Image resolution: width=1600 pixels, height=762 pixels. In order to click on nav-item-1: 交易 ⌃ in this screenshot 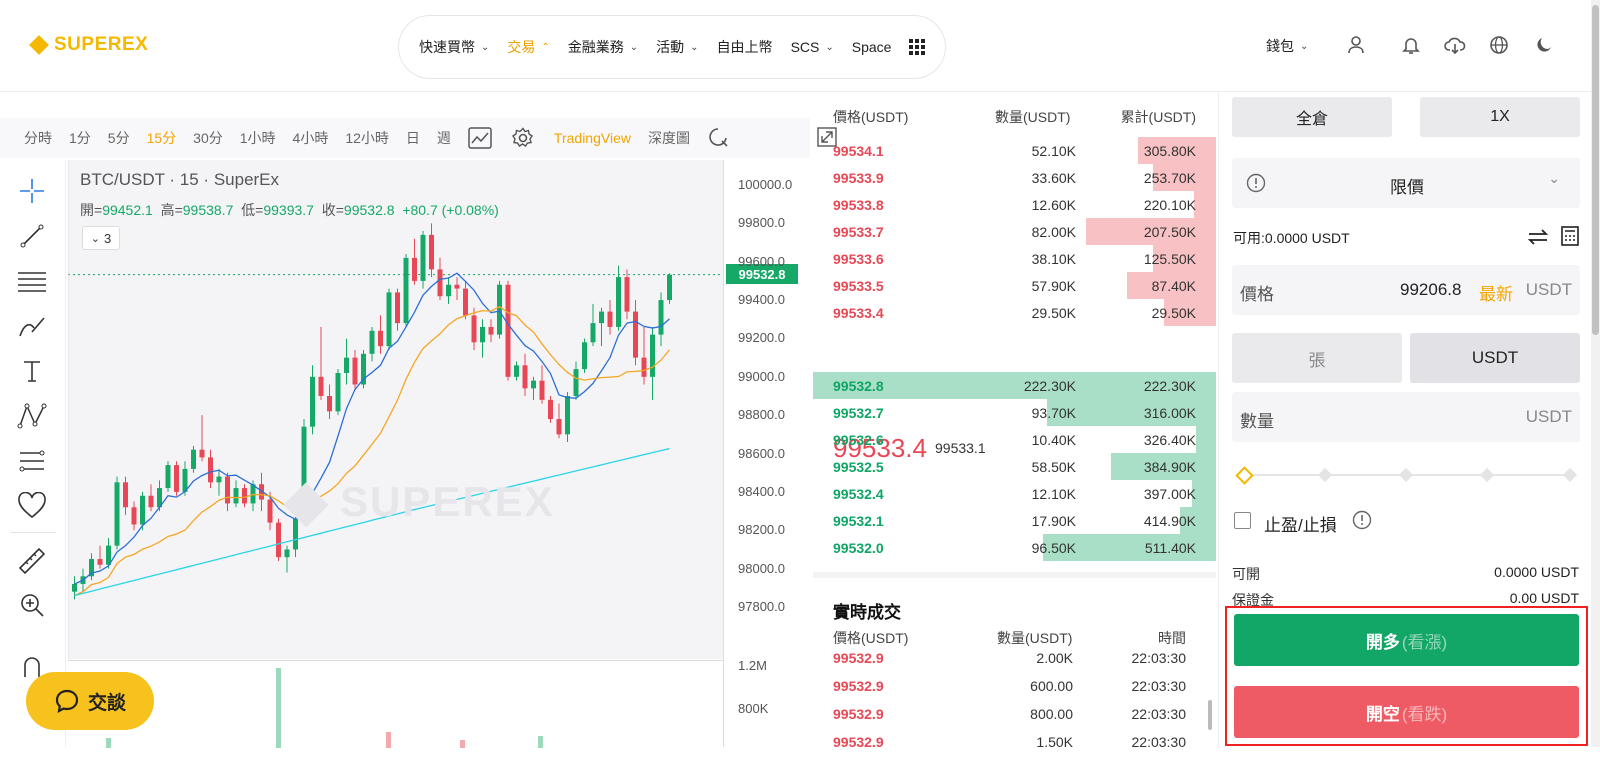, I will do `click(528, 47)`.